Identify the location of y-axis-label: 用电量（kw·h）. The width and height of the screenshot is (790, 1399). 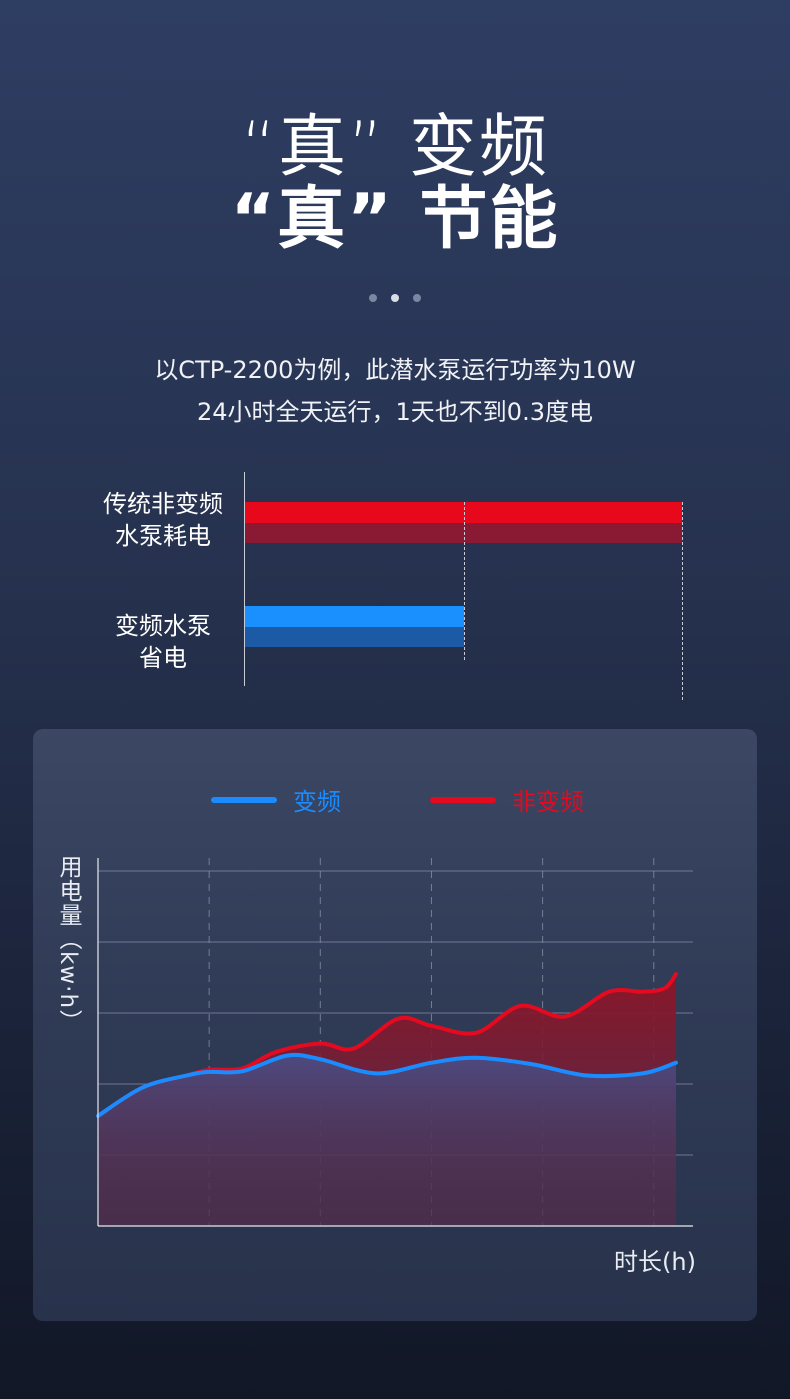
(68, 944).